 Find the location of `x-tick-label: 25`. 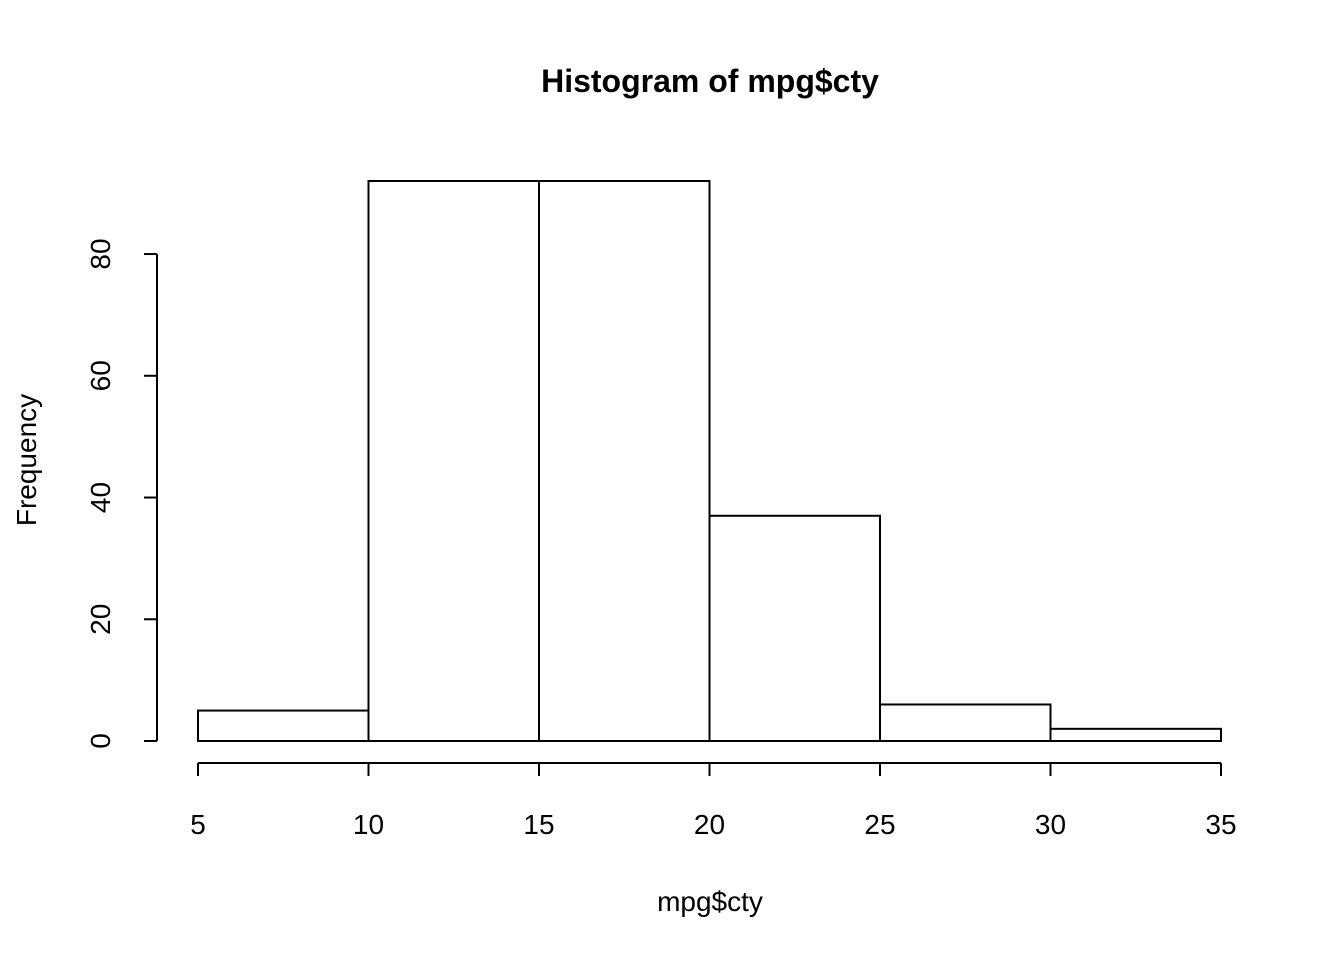

x-tick-label: 25 is located at coordinates (879, 824).